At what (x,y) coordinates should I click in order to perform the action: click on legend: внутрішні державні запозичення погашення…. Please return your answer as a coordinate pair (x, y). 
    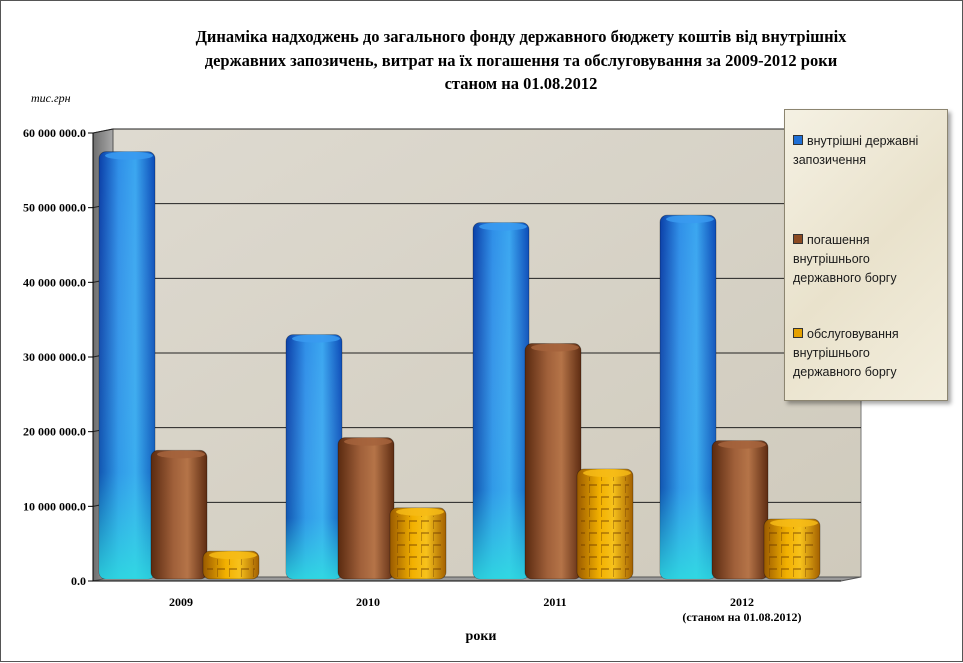
    Looking at the image, I should click on (866, 255).